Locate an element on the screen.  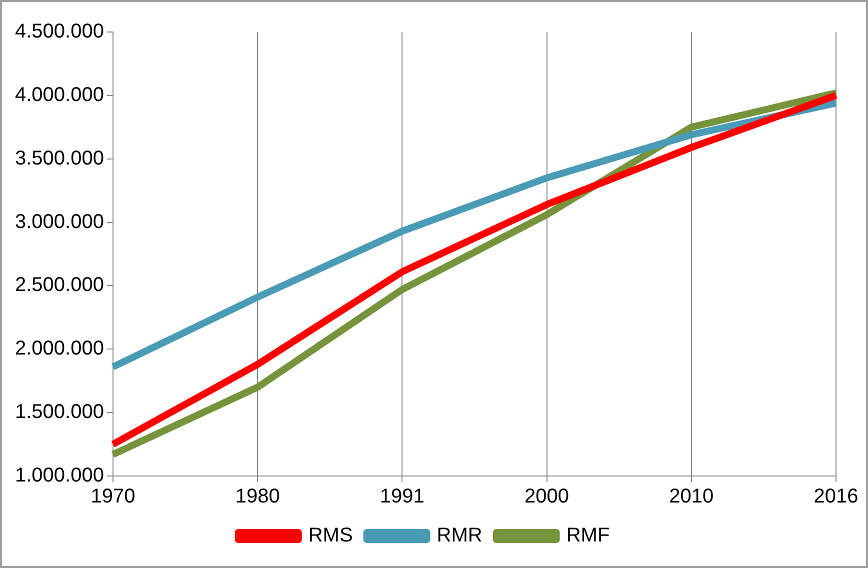
y-tick-label: 2.500.000 is located at coordinates (59, 285).